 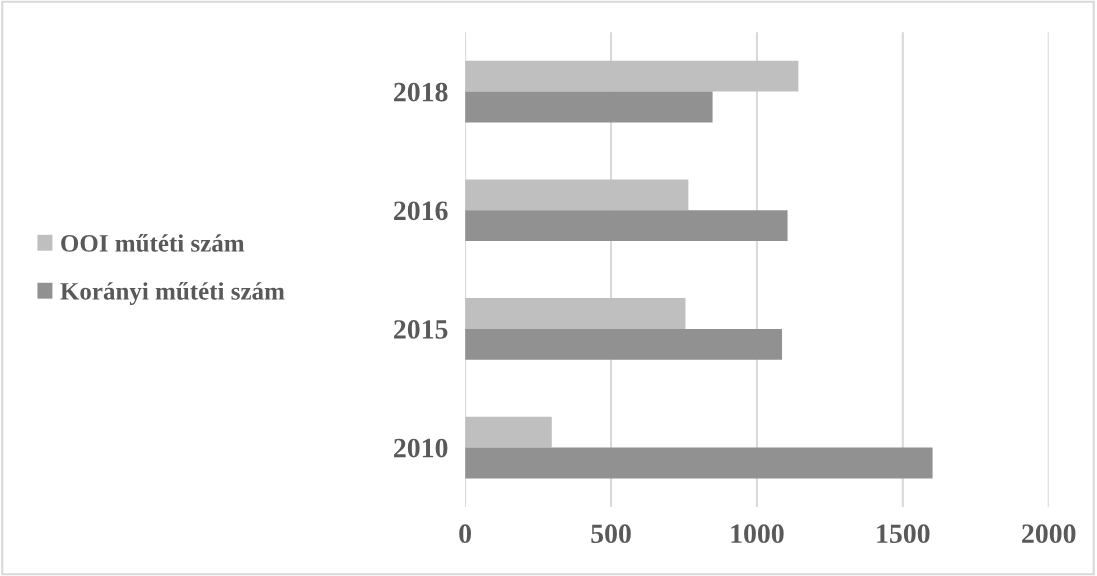 I want to click on x-tick-label: 500, so click(x=611, y=534).